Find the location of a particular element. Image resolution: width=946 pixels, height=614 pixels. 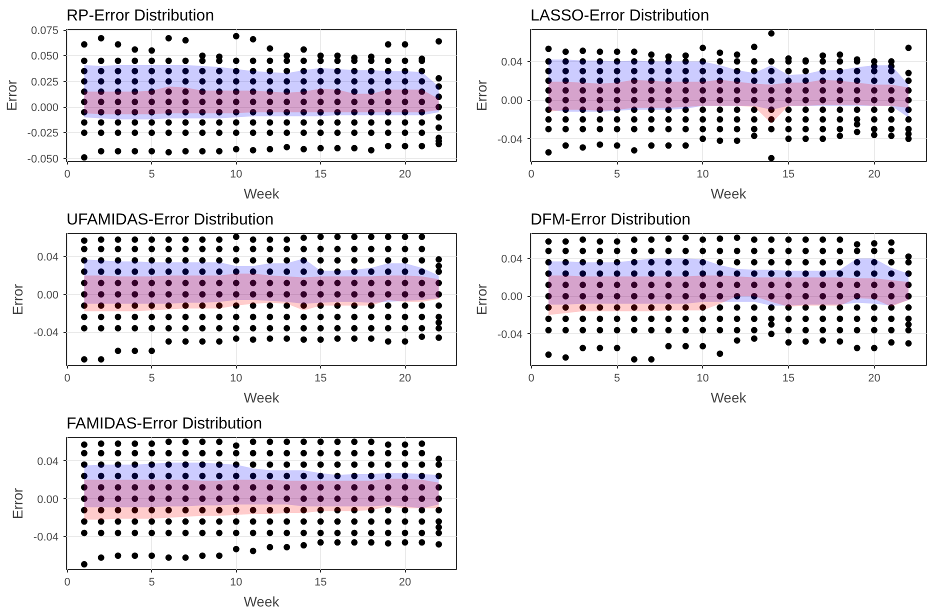

y-tick-label: 0.000 is located at coordinates (44, 108).